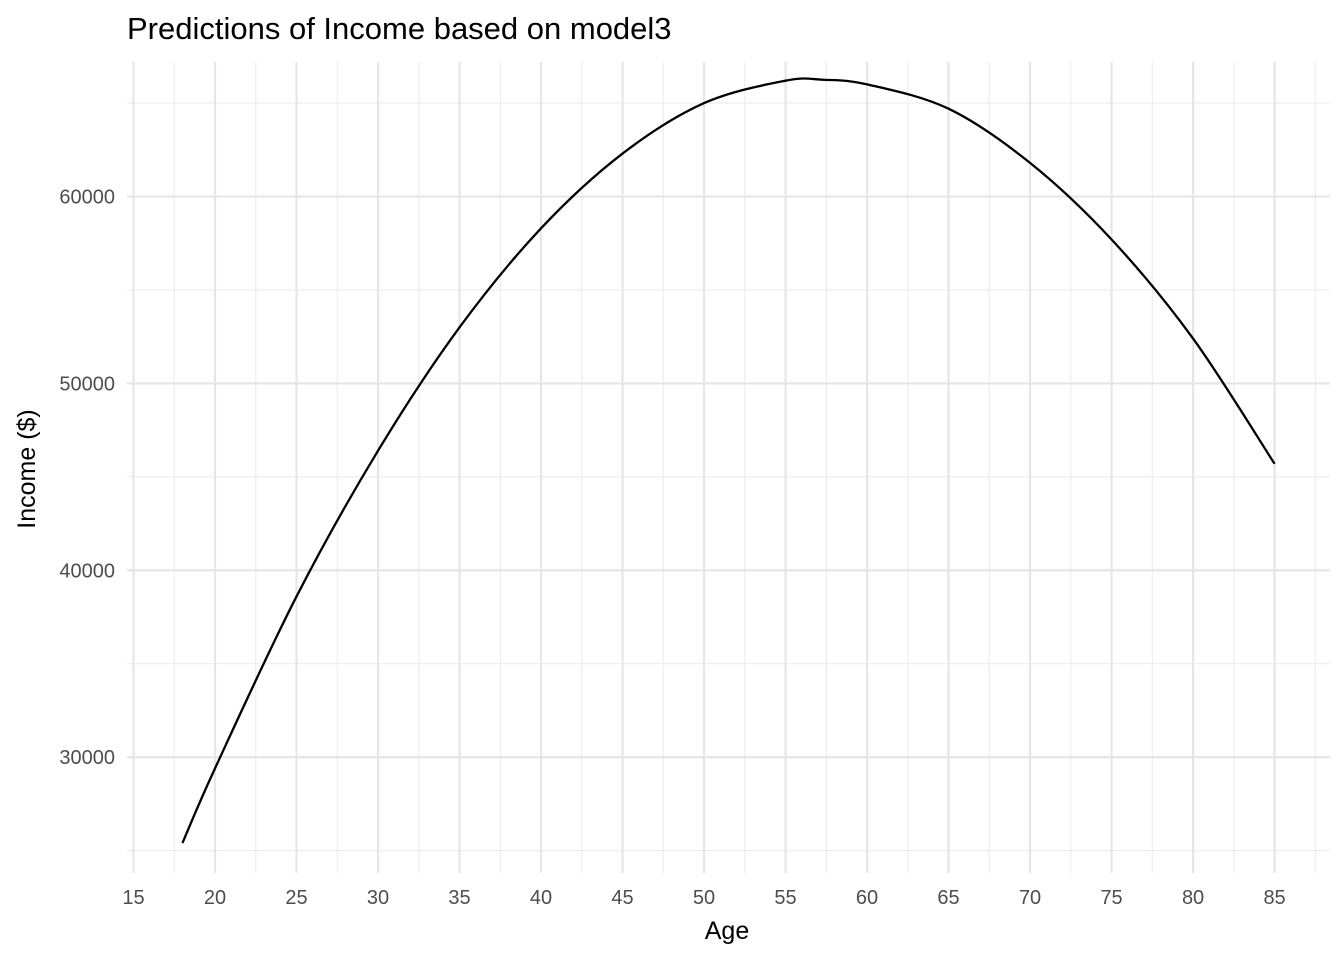 Image resolution: width=1344 pixels, height=960 pixels. Describe the element at coordinates (87, 198) in the screenshot. I see `y-tick-label: 60000` at that location.